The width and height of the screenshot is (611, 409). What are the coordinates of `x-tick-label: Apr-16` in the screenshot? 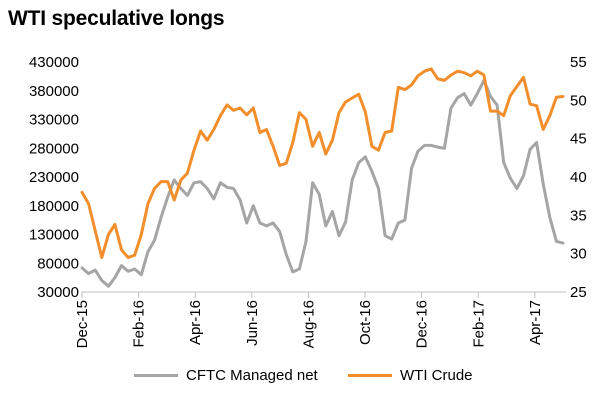 It's located at (195, 322).